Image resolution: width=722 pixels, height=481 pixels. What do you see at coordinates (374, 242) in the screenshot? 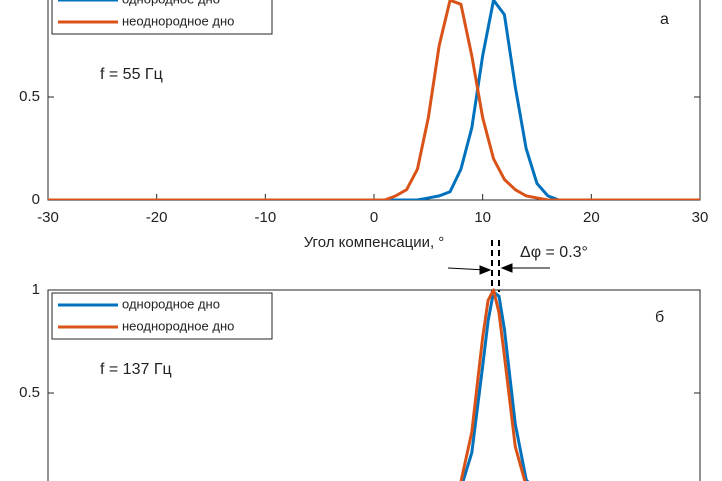
I see `x-axis-label: Угол компенсации, °` at bounding box center [374, 242].